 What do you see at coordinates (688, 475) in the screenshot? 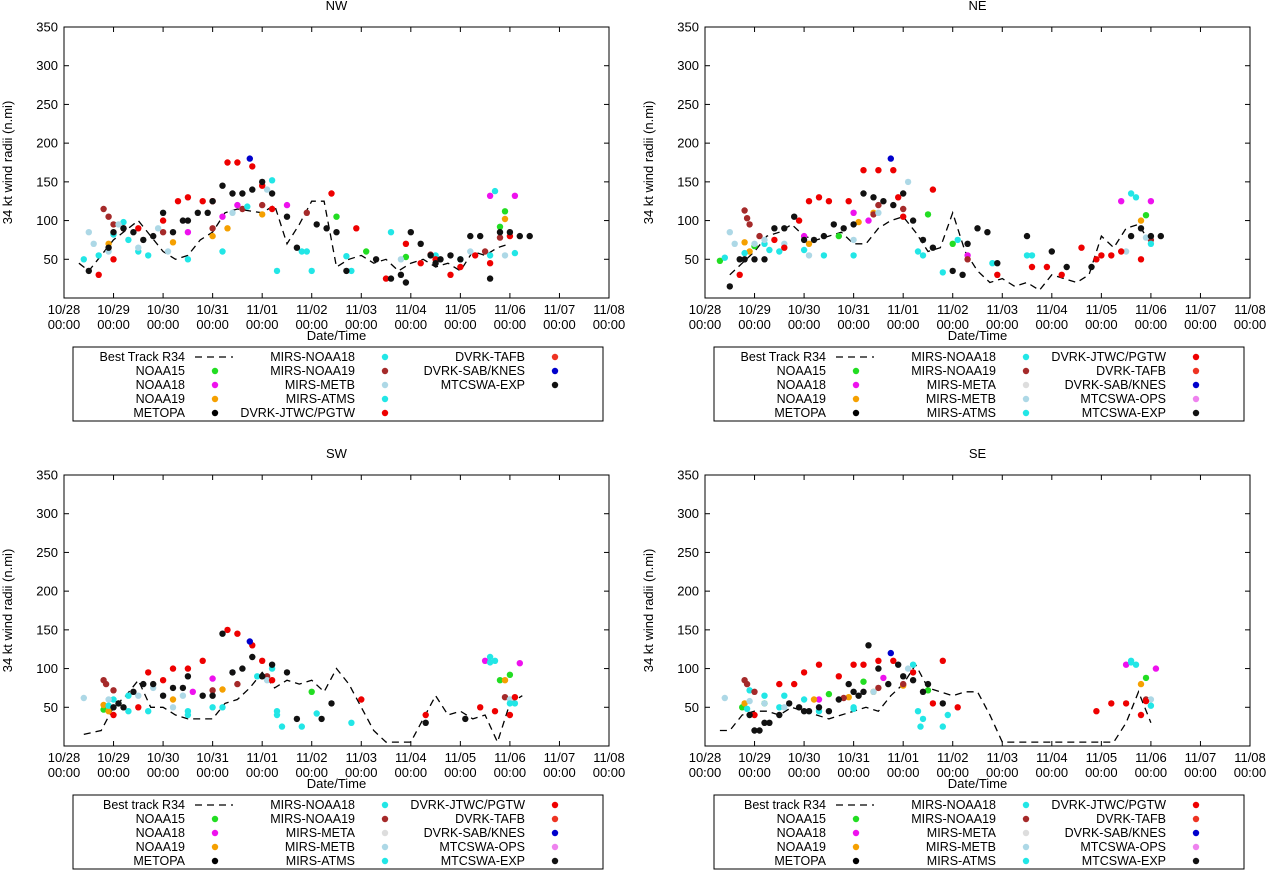
I see `y-tick-label: 350` at bounding box center [688, 475].